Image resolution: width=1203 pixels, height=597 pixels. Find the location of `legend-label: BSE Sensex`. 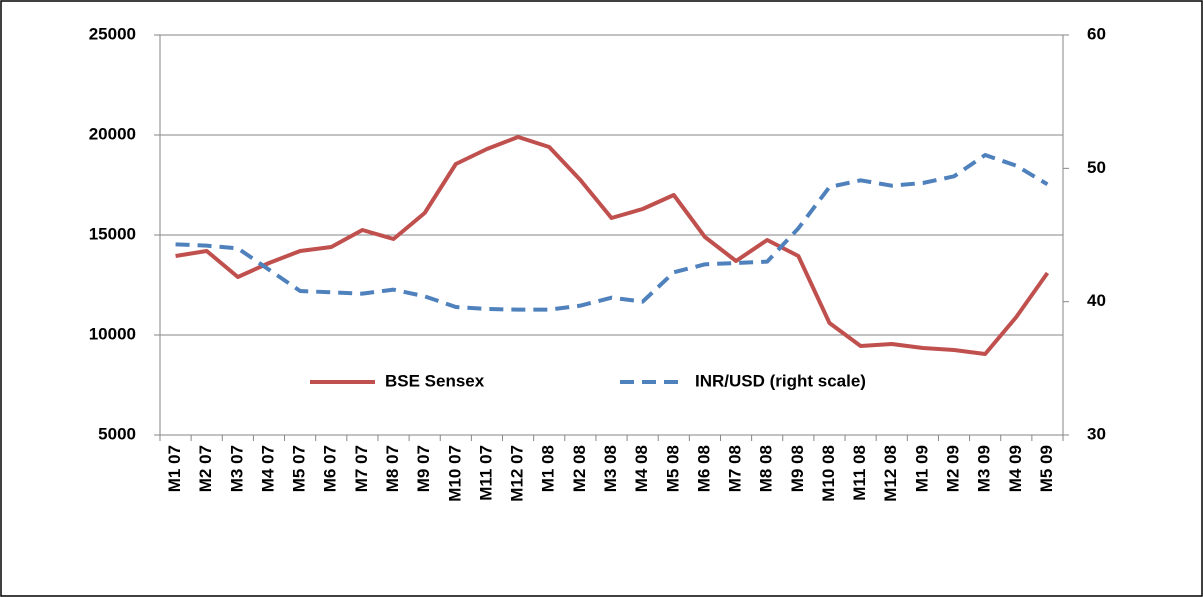

legend-label: BSE Sensex is located at coordinates (435, 380).